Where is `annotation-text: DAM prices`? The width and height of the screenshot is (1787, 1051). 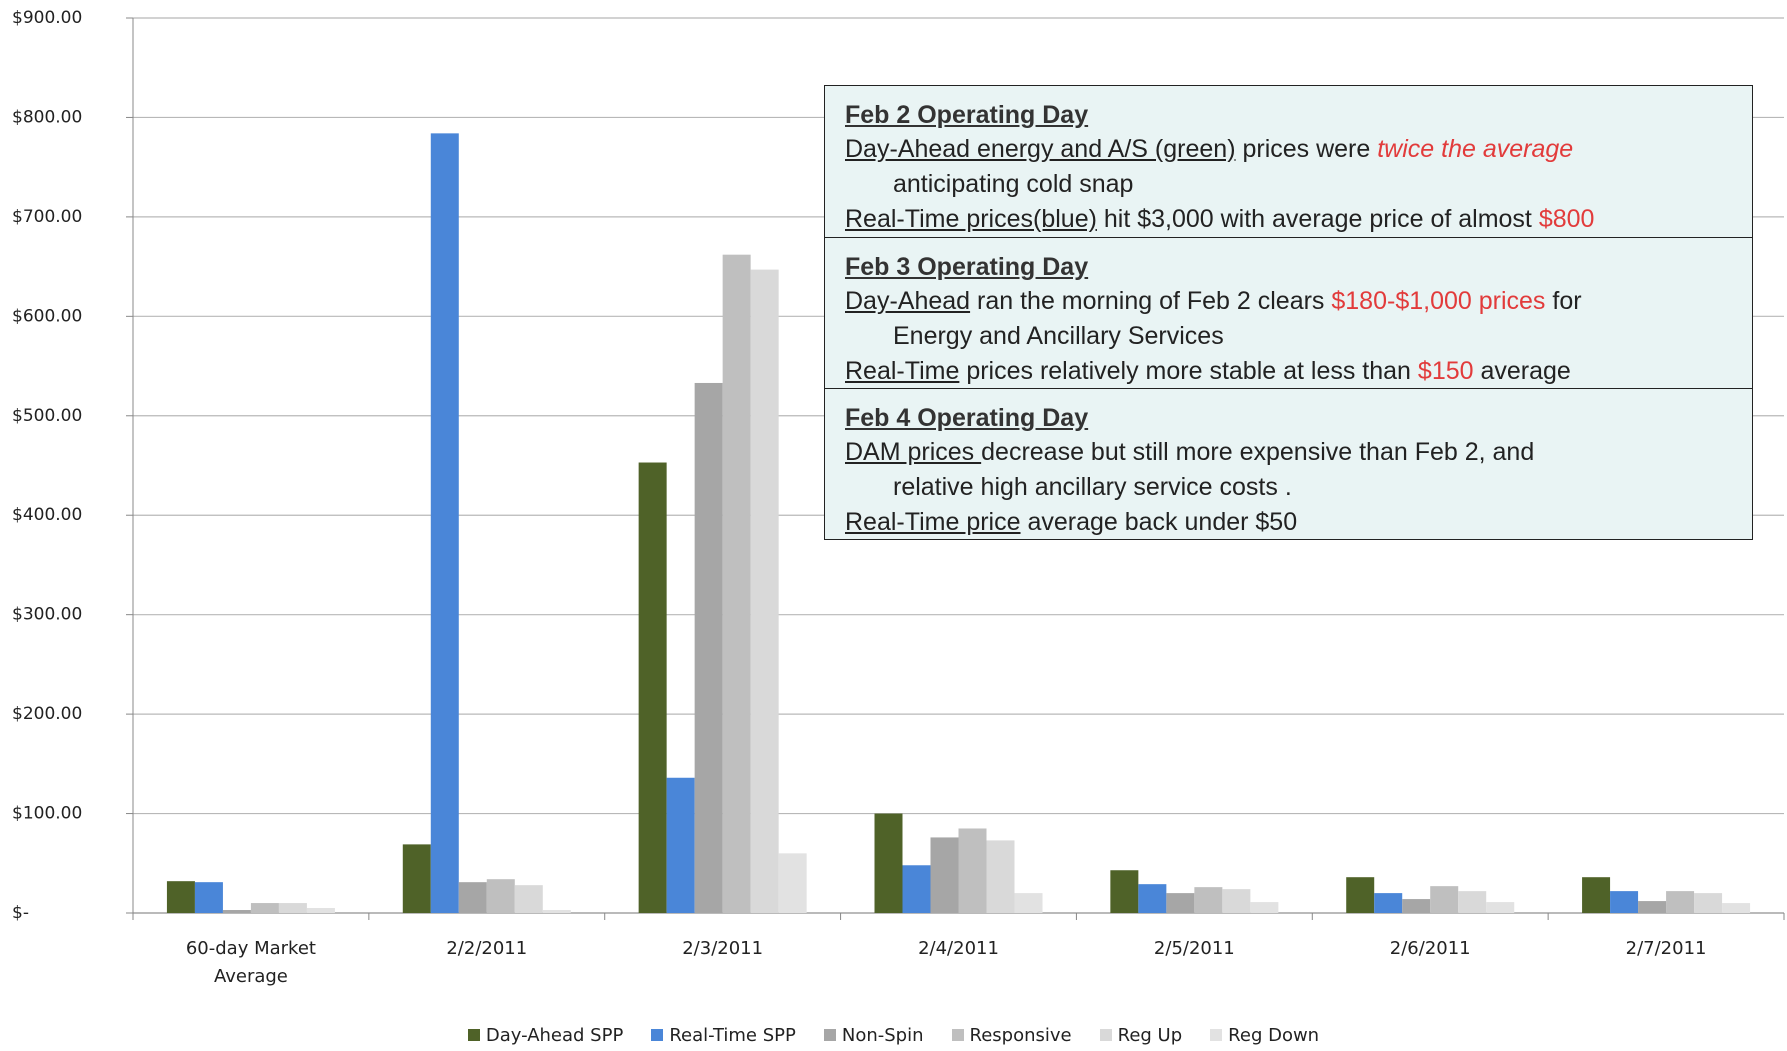 annotation-text: DAM prices is located at coordinates (913, 452).